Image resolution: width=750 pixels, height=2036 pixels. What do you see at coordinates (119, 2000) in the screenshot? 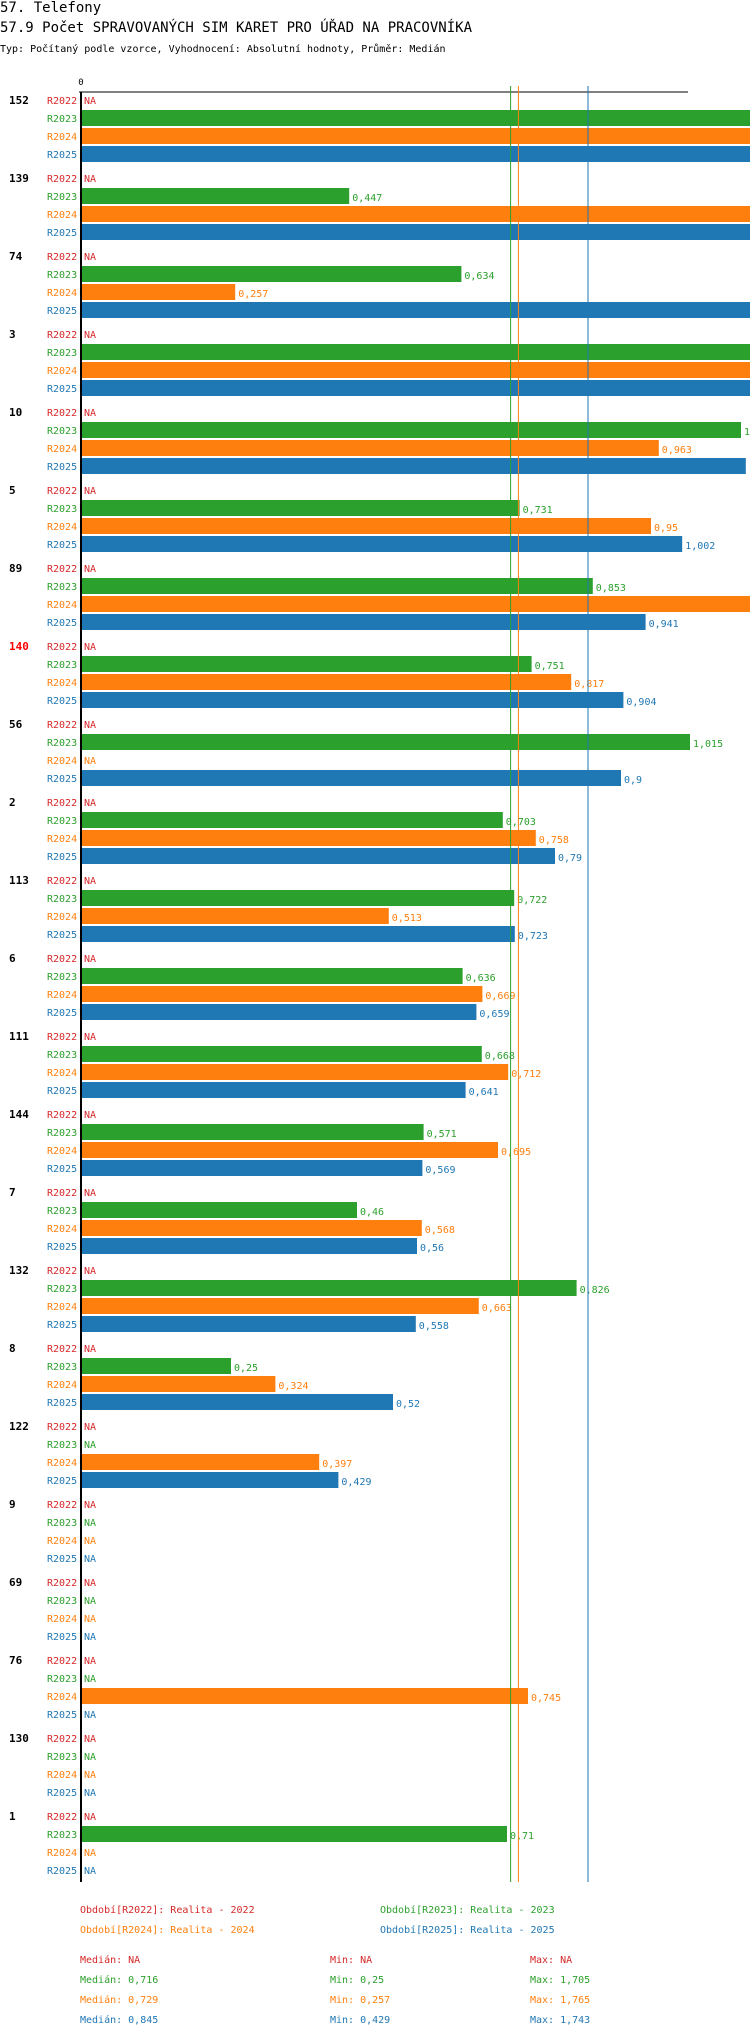
I see `legend-median: Medián: 0,729` at bounding box center [119, 2000].